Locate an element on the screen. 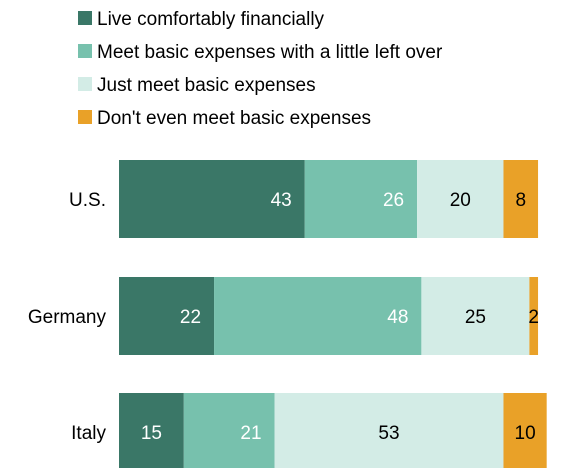  bar-row-italy: Italy 15 21 53 10 is located at coordinates (309, 430).